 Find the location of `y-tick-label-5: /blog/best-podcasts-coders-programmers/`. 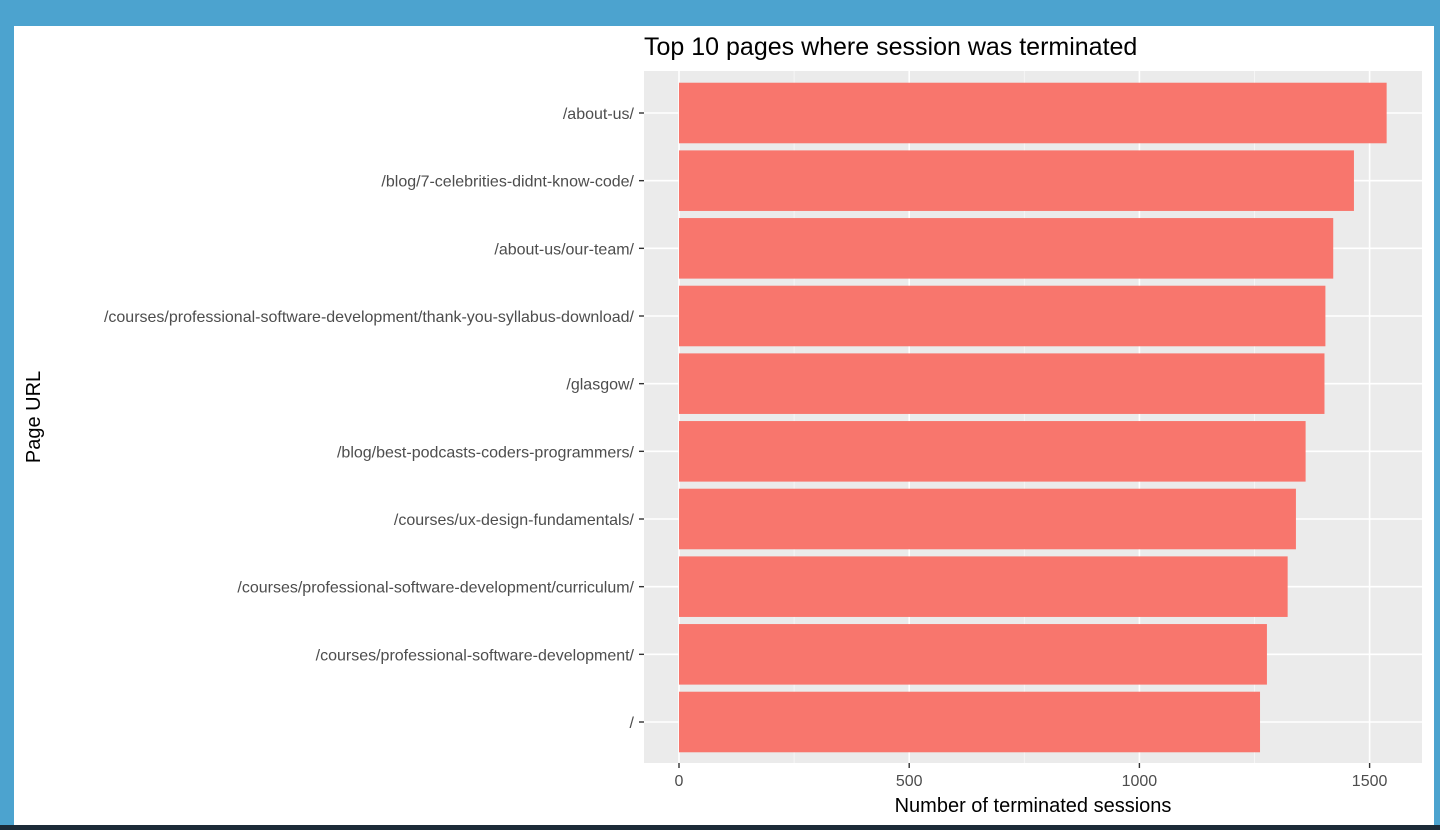

y-tick-label-5: /blog/best-podcasts-coders-programmers/ is located at coordinates (486, 452).